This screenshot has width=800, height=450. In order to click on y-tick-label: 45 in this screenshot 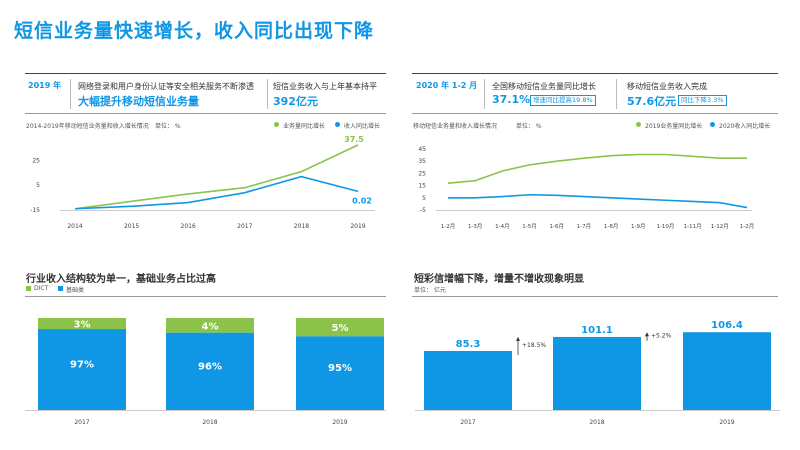, I will do `click(422, 149)`.